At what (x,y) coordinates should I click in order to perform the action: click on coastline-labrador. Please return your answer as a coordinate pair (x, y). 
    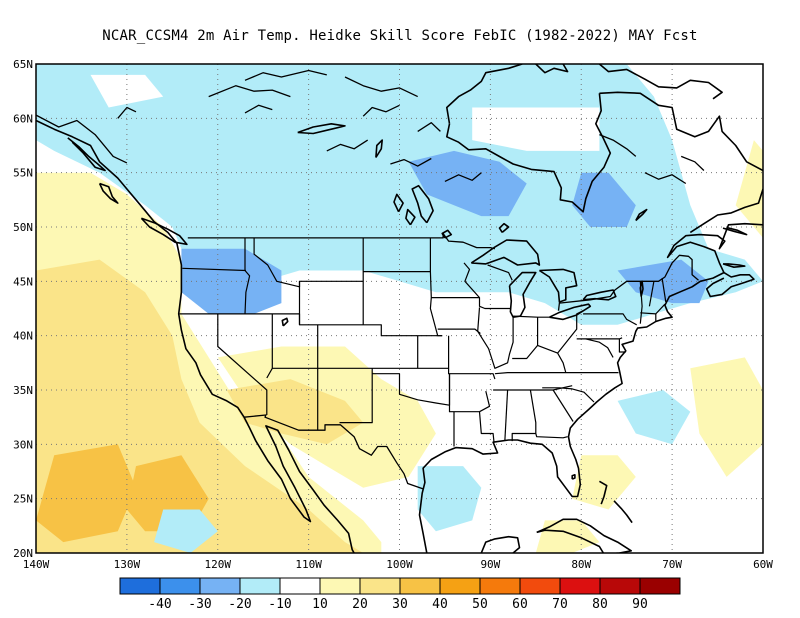
    Looking at the image, I should click on (726, 211).